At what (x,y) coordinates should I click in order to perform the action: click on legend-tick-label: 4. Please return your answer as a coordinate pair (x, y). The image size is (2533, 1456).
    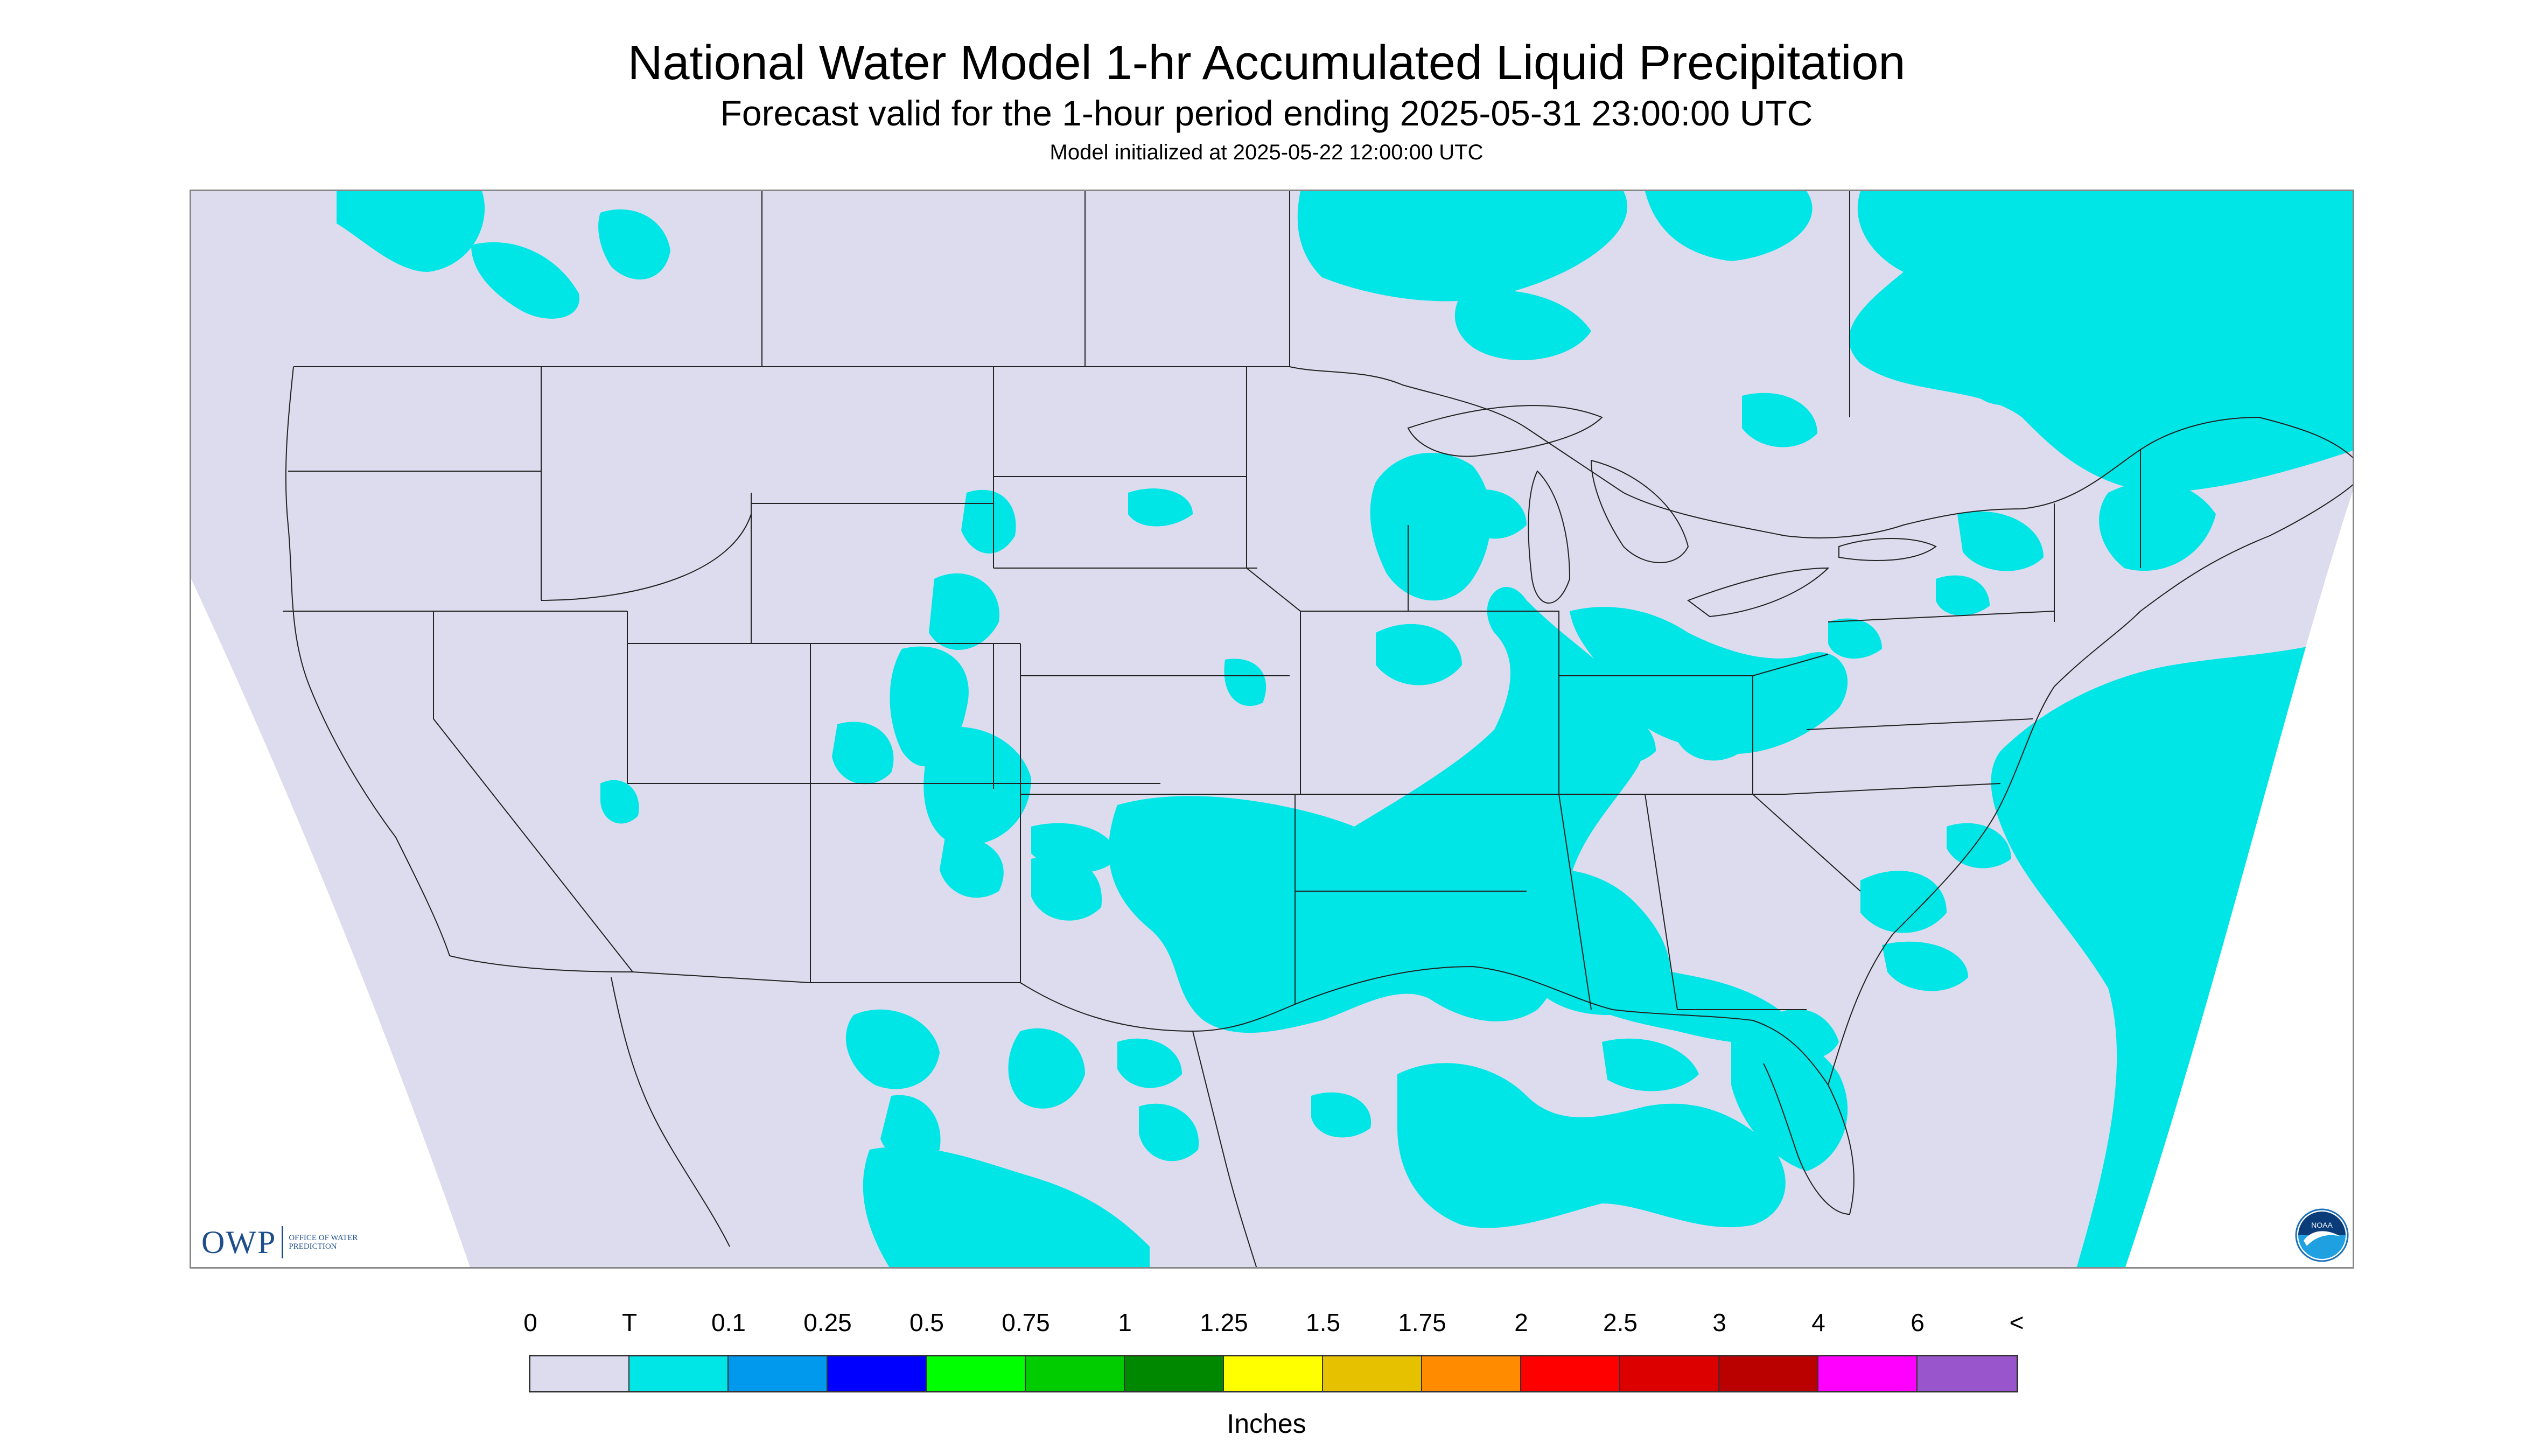
    Looking at the image, I should click on (1818, 1322).